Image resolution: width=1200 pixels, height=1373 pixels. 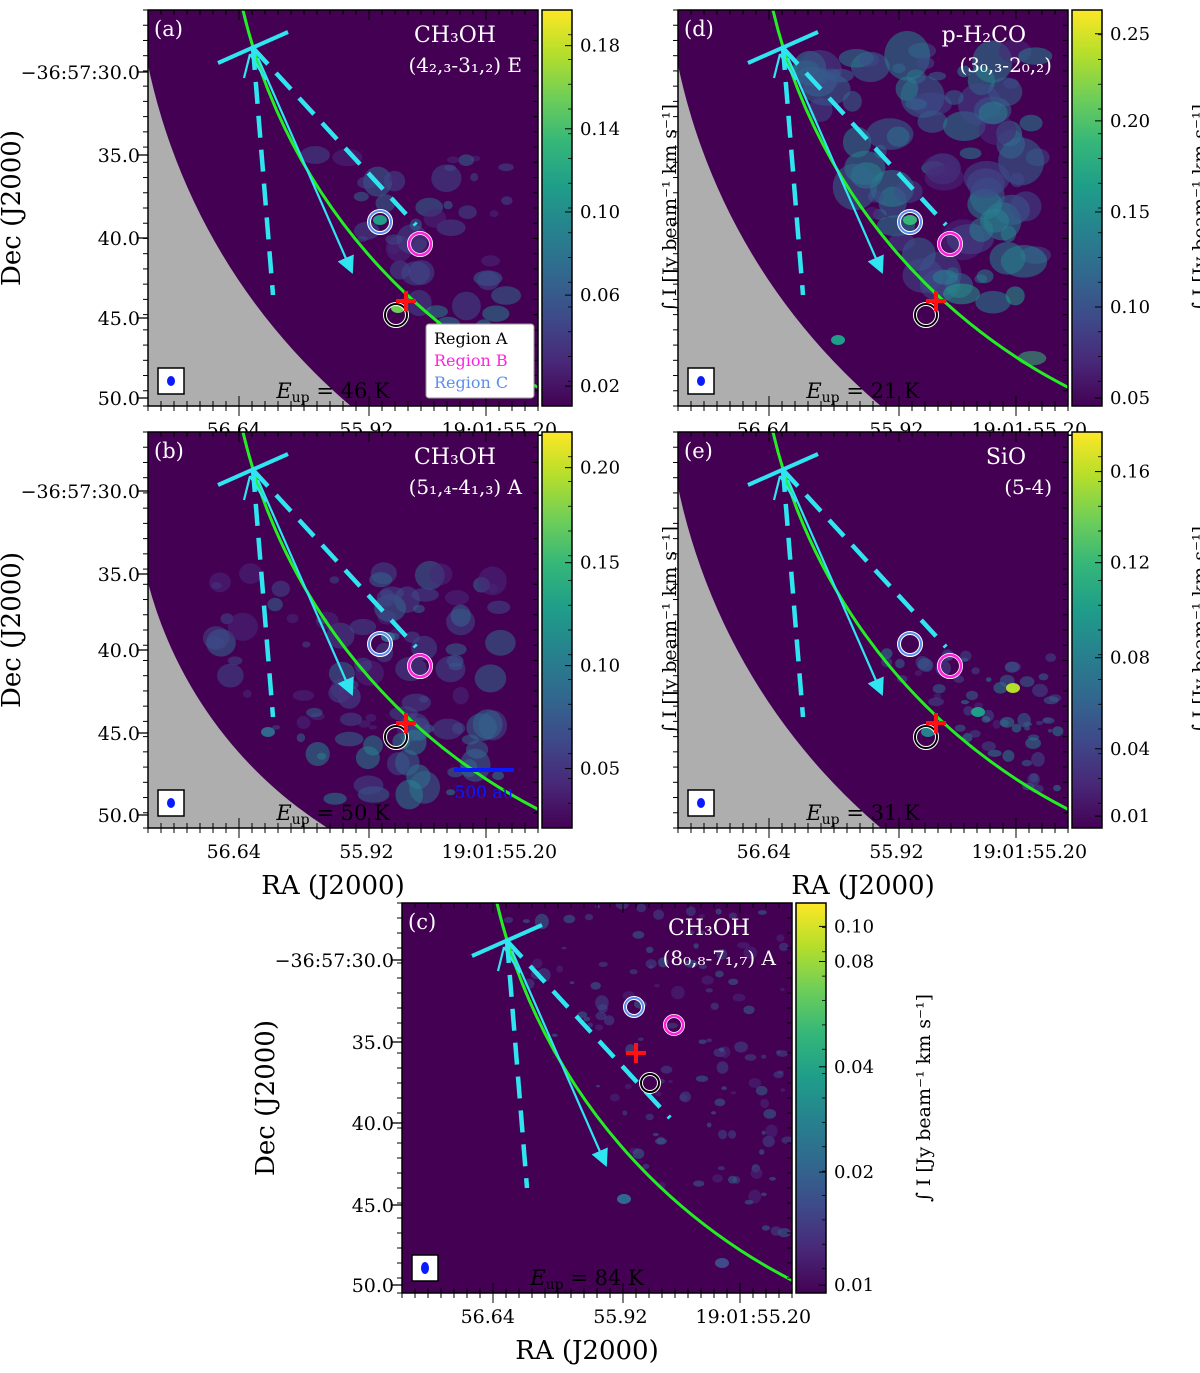 What do you see at coordinates (263, 593) in the screenshot?
I see `outflow-dashed-left` at bounding box center [263, 593].